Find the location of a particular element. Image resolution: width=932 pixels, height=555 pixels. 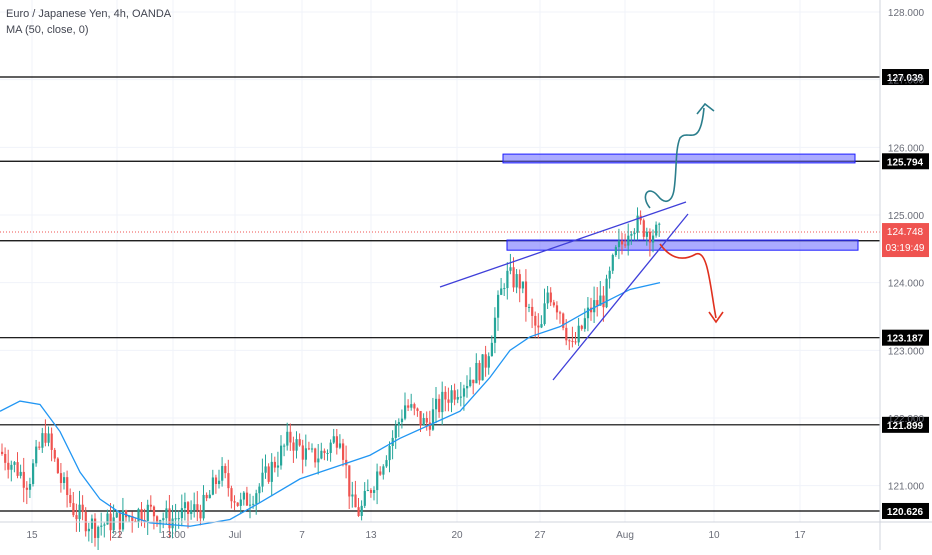

zones-layer is located at coordinates (680, 202).